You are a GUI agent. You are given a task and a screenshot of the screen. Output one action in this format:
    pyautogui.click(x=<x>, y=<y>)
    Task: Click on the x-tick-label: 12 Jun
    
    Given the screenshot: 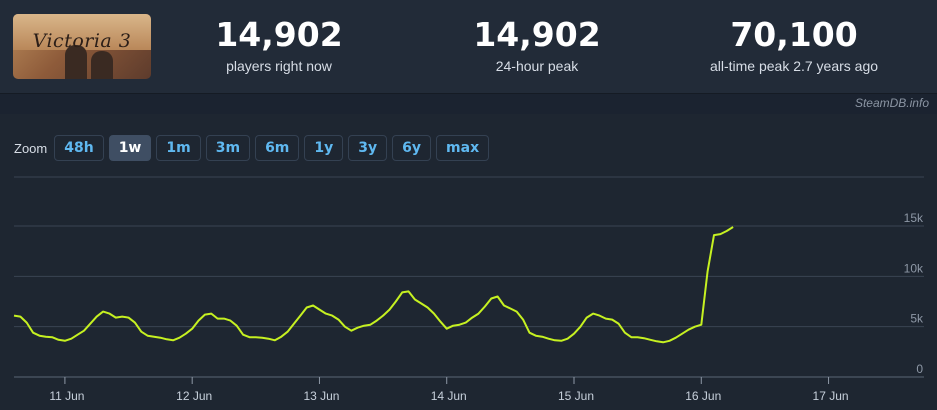 What is the action you would take?
    pyautogui.click(x=194, y=396)
    